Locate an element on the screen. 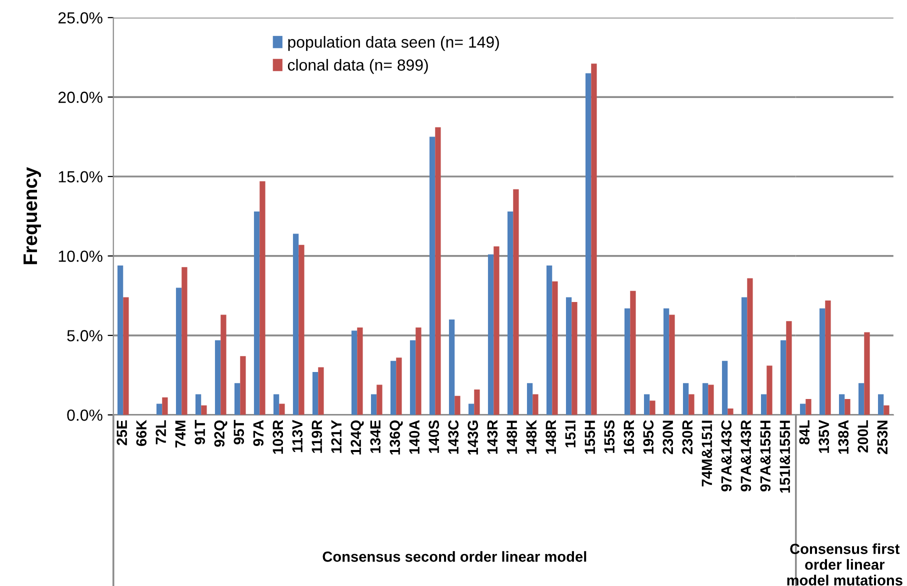 This screenshot has width=907, height=586. x-tick-label: 103R is located at coordinates (278, 437).